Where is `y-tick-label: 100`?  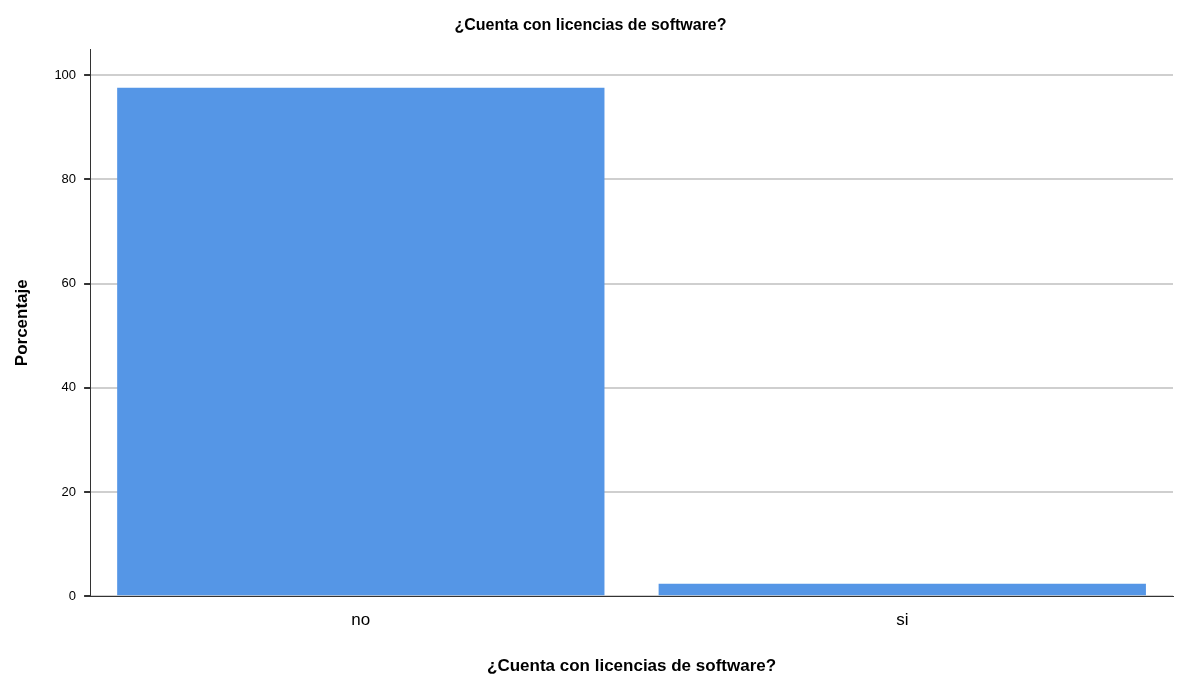
y-tick-label: 100 is located at coordinates (65, 74).